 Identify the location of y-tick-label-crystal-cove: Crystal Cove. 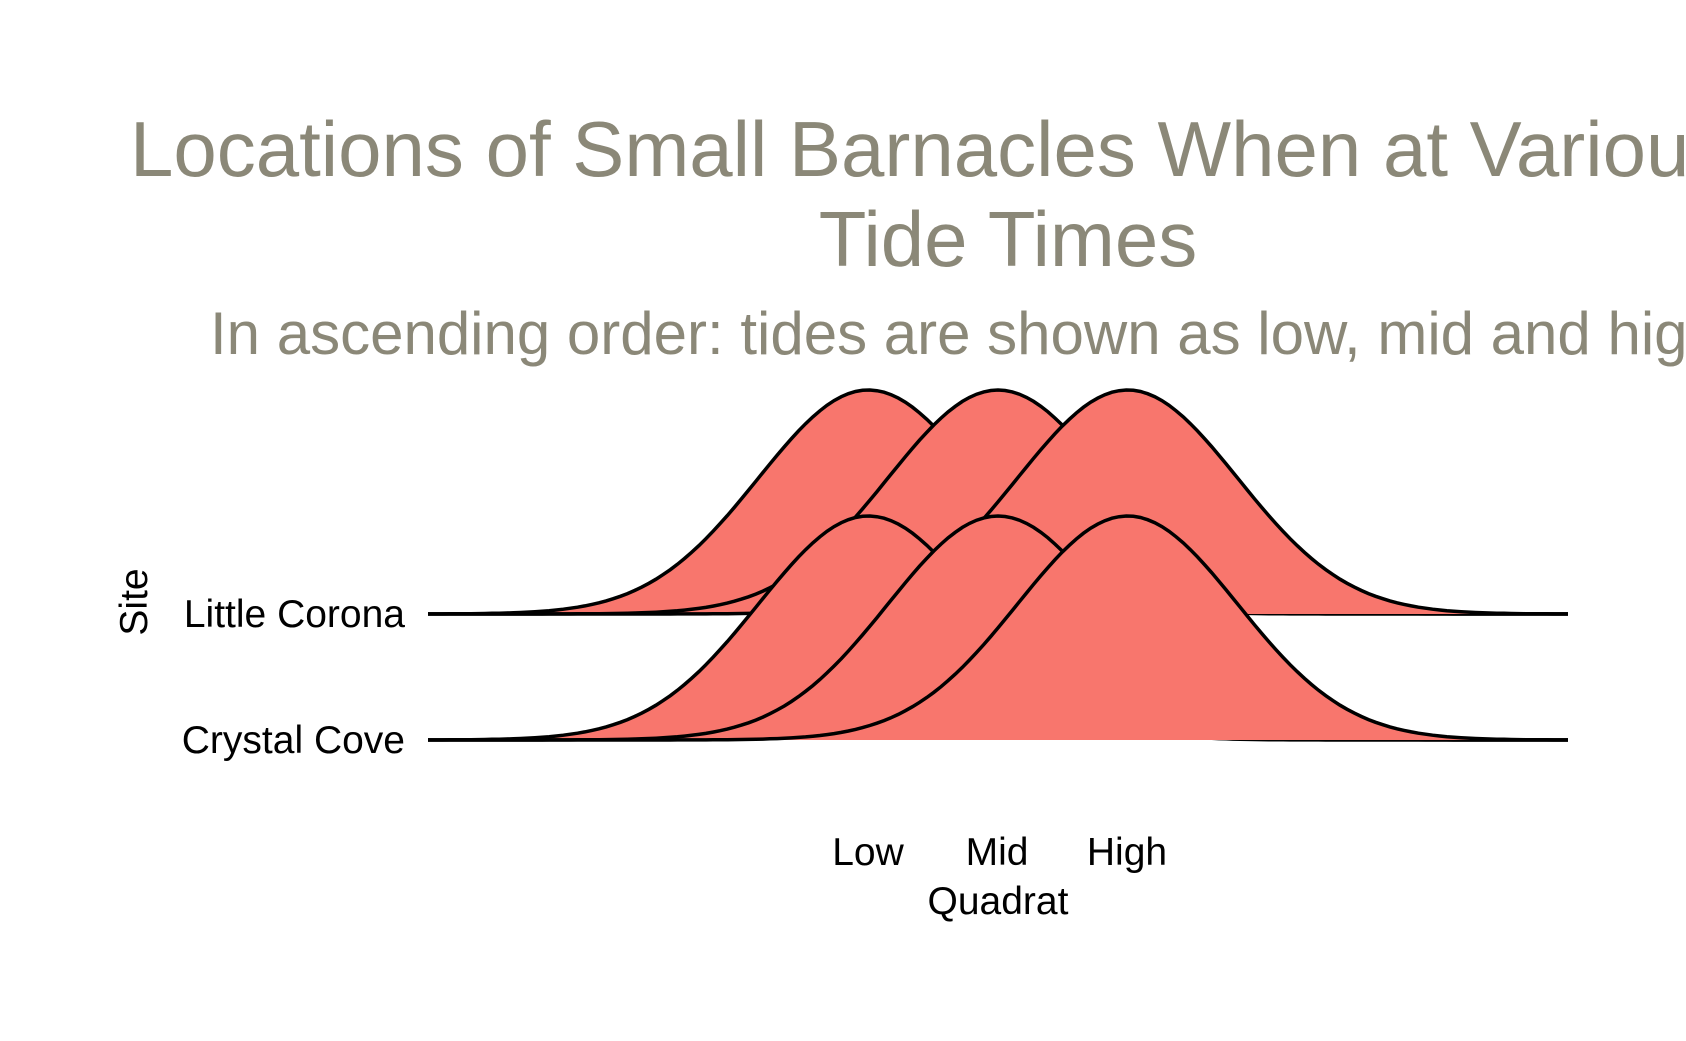
(293, 740).